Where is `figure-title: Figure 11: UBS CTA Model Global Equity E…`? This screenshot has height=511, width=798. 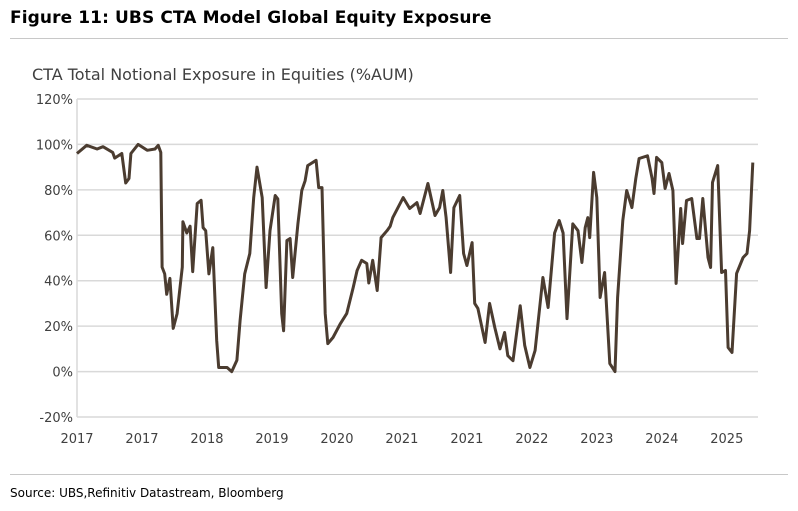 figure-title: Figure 11: UBS CTA Model Global Equity E… is located at coordinates (251, 18).